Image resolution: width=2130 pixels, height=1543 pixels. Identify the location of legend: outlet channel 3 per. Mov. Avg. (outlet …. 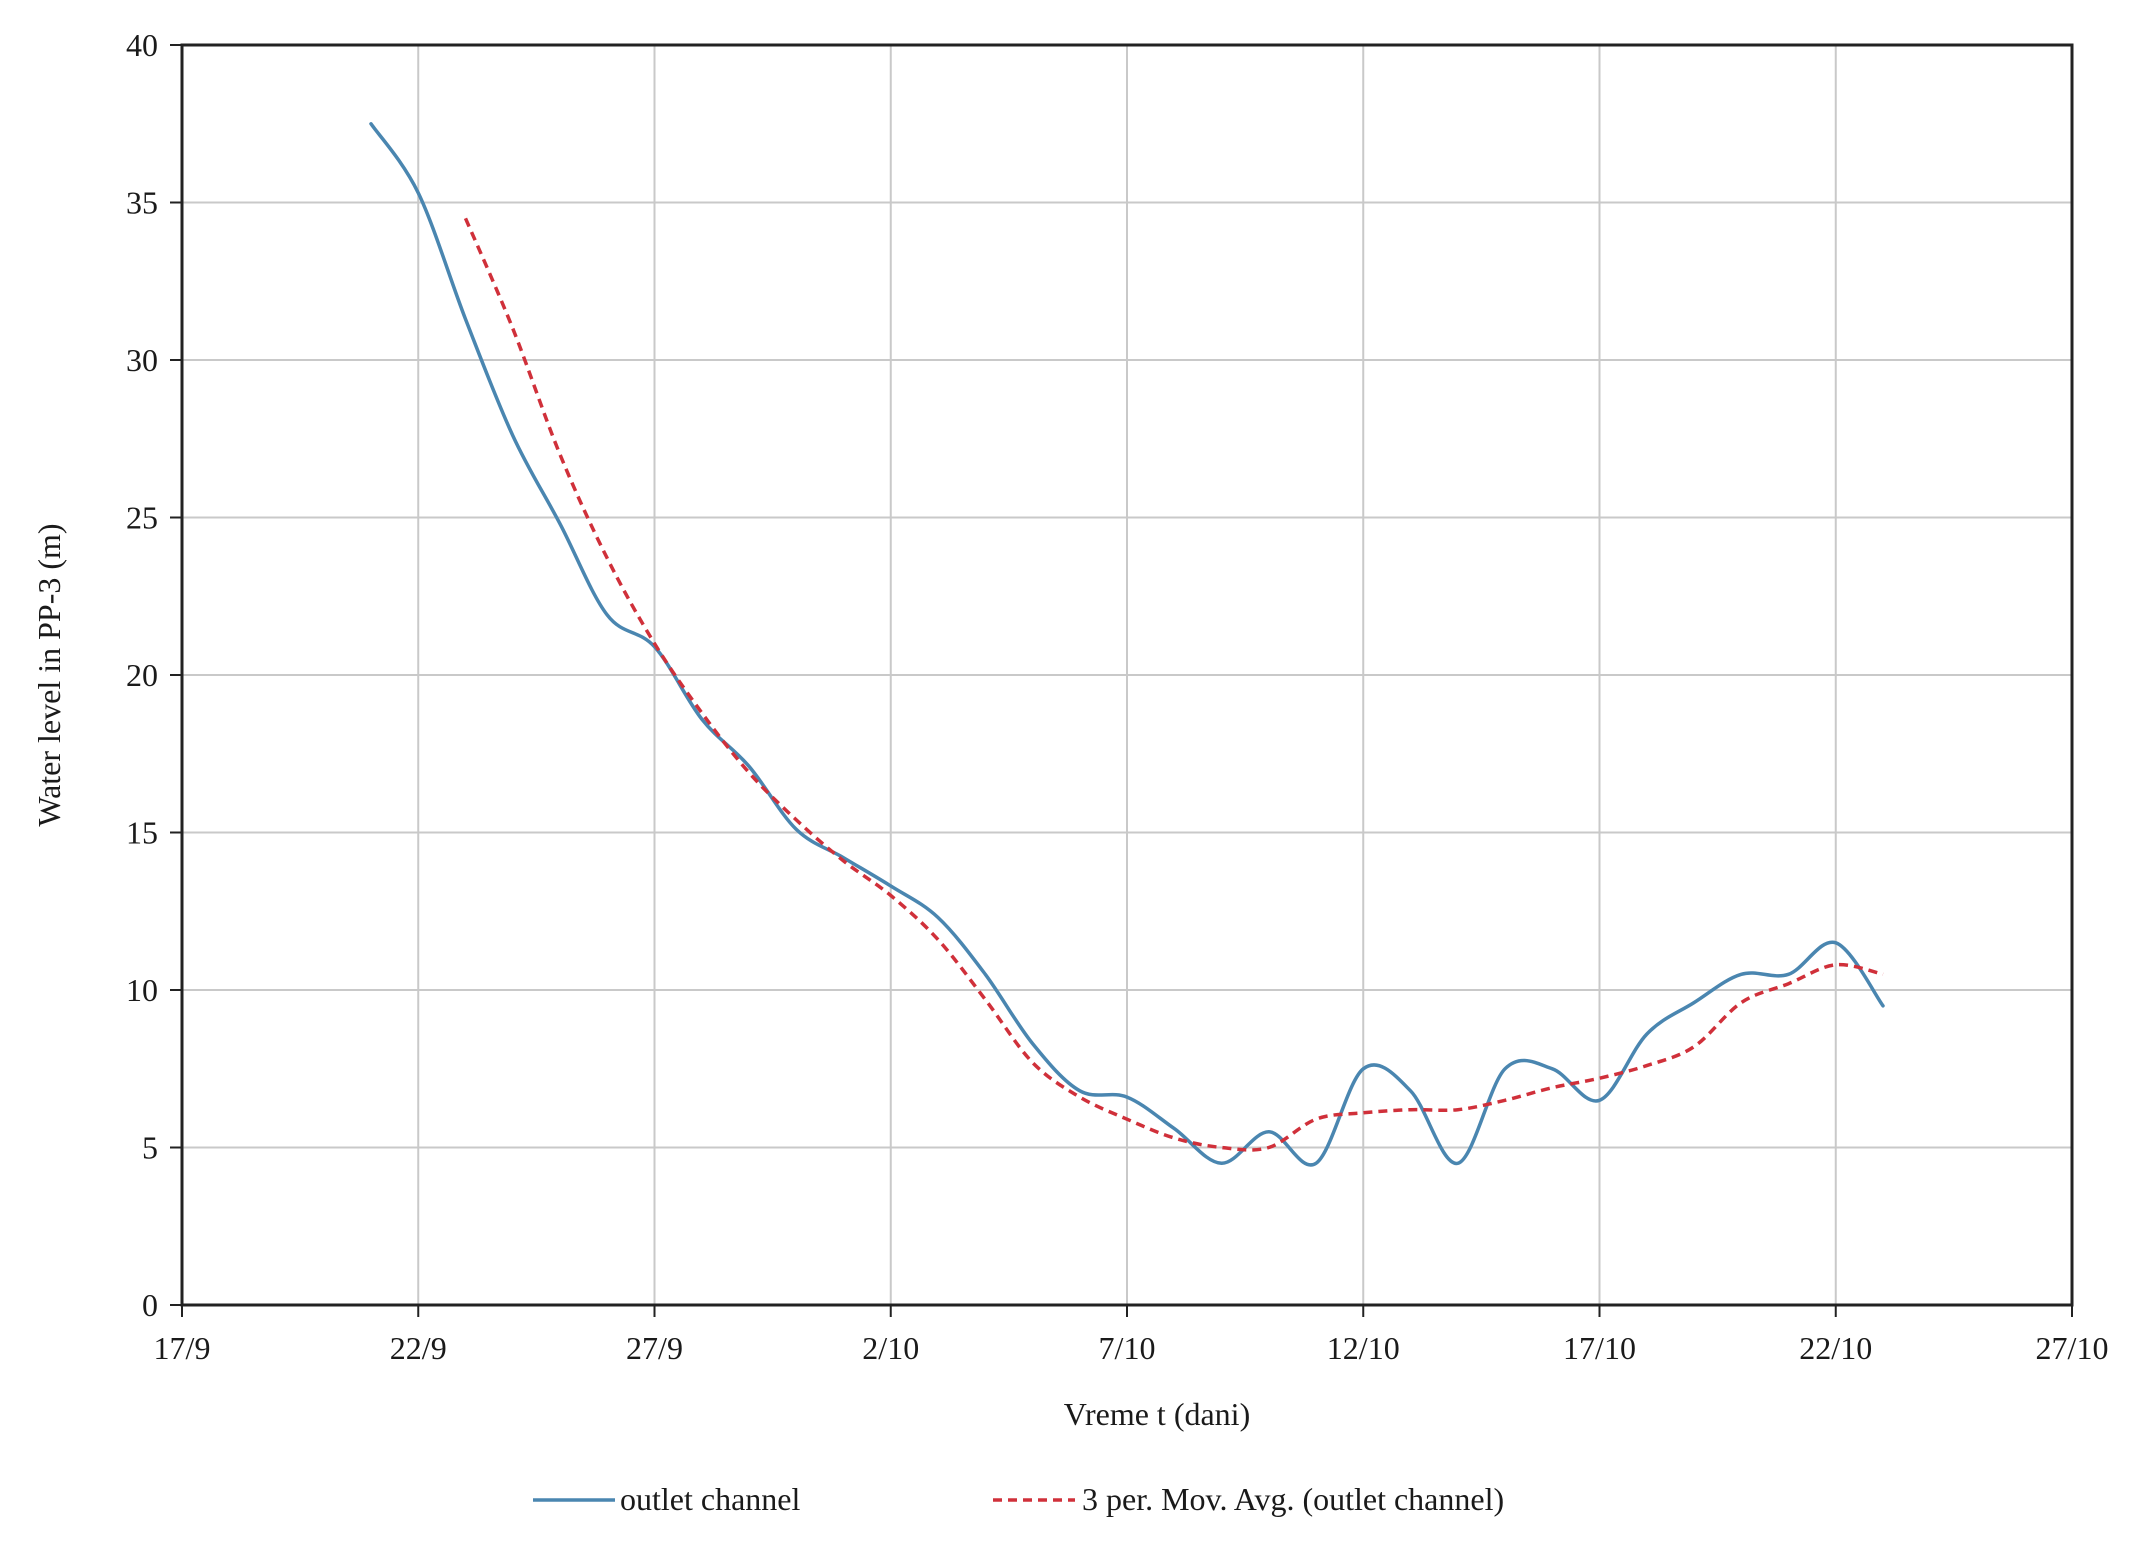
(1018, 1499).